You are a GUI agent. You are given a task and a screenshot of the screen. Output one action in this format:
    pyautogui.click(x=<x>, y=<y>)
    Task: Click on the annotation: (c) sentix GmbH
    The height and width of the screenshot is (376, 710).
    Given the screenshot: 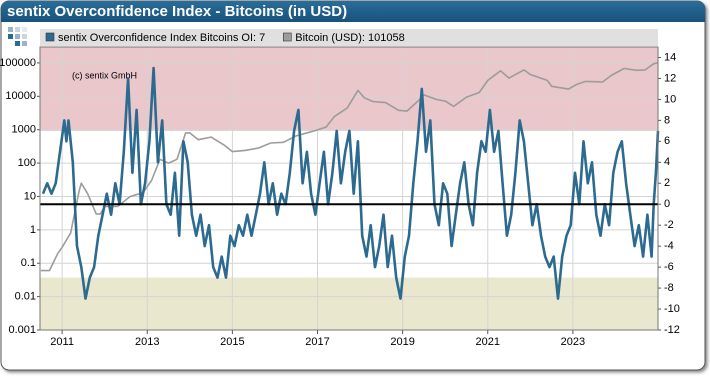 What is the action you would take?
    pyautogui.click(x=104, y=75)
    